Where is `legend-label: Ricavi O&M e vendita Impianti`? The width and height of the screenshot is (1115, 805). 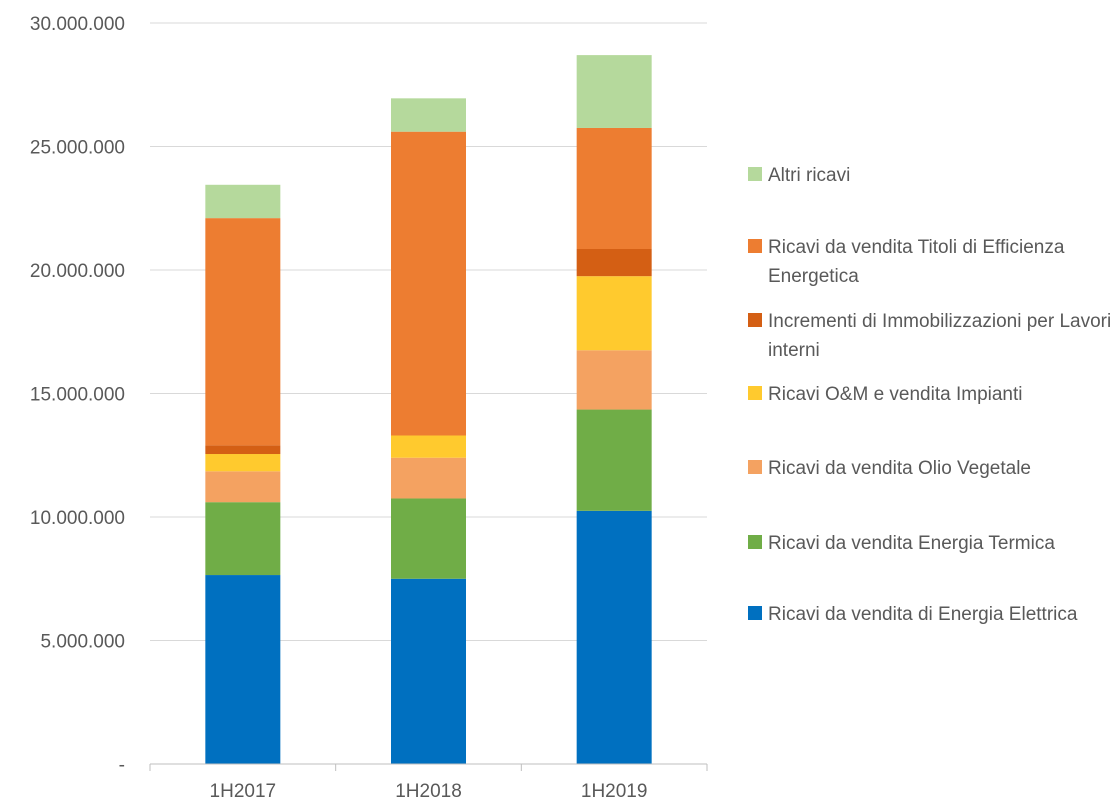 legend-label: Ricavi O&M e vendita Impianti is located at coordinates (895, 394).